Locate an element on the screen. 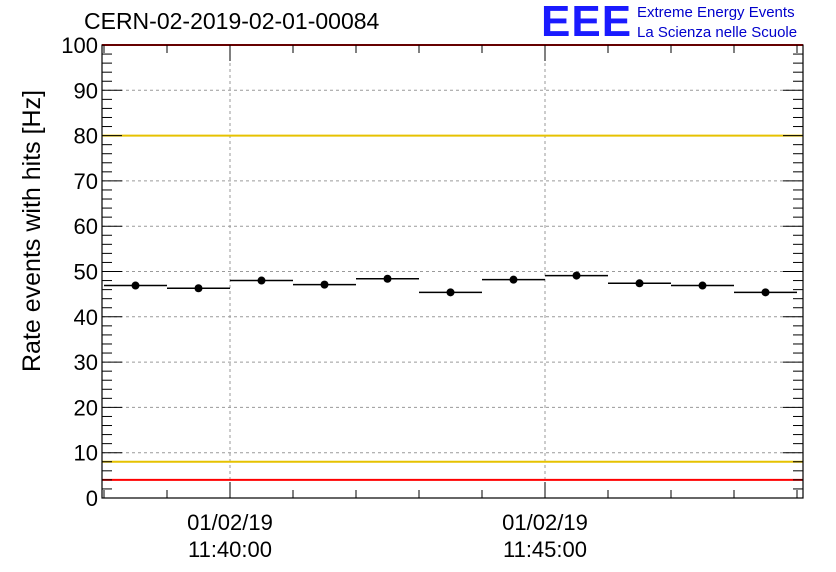 This screenshot has width=836, height=572. y-tick-label: 70 is located at coordinates (86, 181).